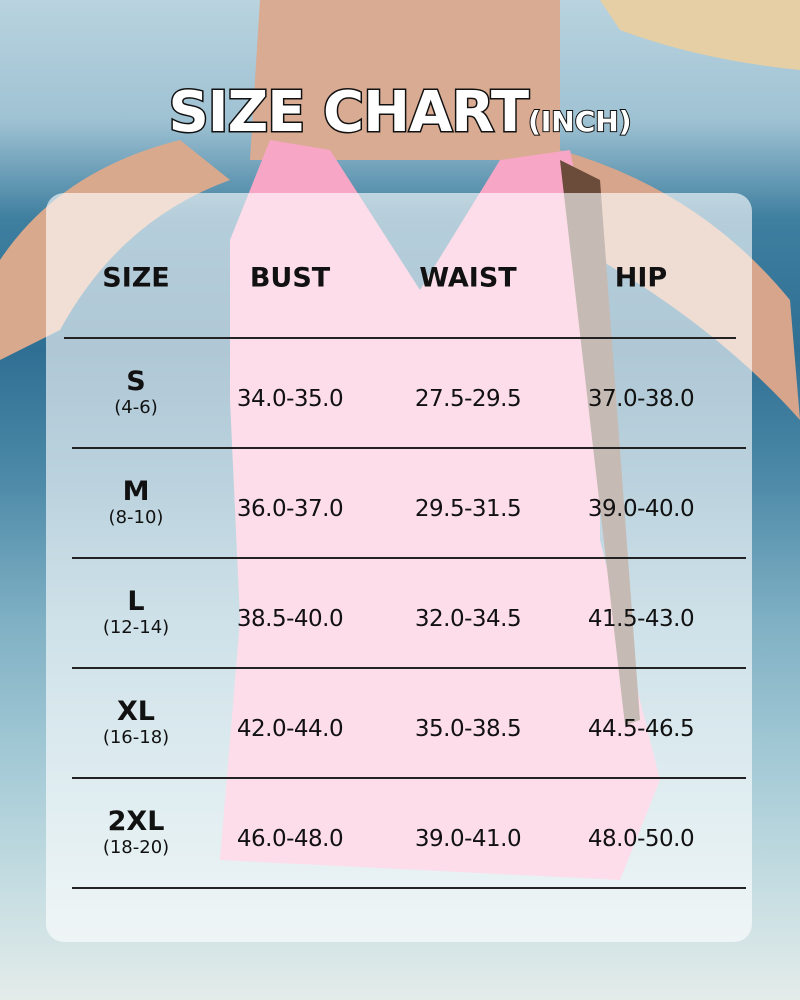 The height and width of the screenshot is (1000, 800). Describe the element at coordinates (700, 35) in the screenshot. I see `hair` at that location.